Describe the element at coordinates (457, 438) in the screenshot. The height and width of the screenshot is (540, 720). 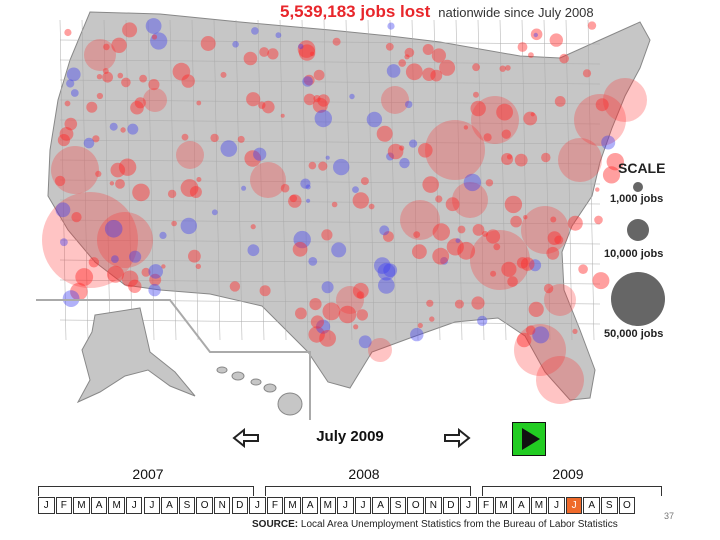
I see `right-arrow-icon` at that location.